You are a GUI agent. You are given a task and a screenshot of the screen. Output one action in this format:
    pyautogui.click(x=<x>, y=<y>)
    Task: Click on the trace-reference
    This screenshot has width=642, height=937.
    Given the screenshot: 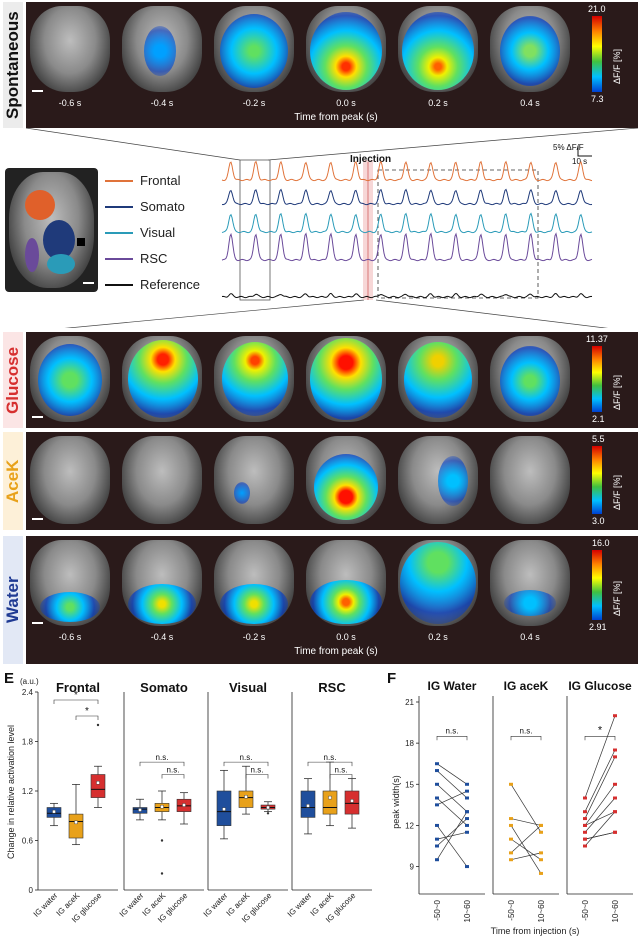 What is the action you would take?
    pyautogui.click(x=407, y=295)
    